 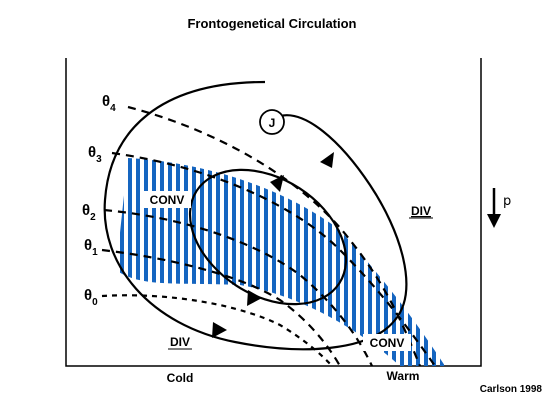 What do you see at coordinates (89, 212) in the screenshot?
I see `theta2-label: θ2` at bounding box center [89, 212].